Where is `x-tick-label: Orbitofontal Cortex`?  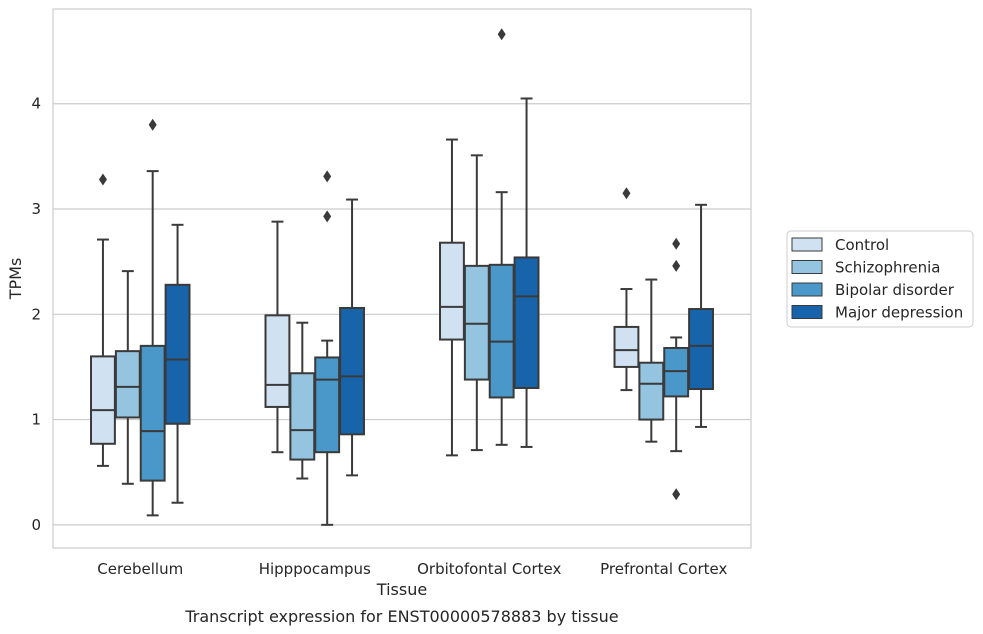
x-tick-label: Orbitofontal Cortex is located at coordinates (489, 569).